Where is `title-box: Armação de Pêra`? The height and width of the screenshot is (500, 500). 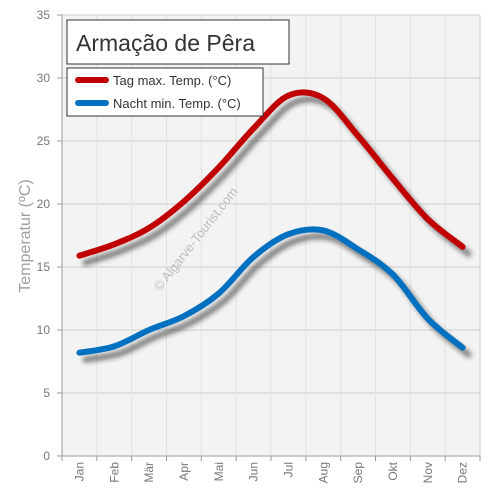
title-box: Armação de Pêra is located at coordinates (178, 42).